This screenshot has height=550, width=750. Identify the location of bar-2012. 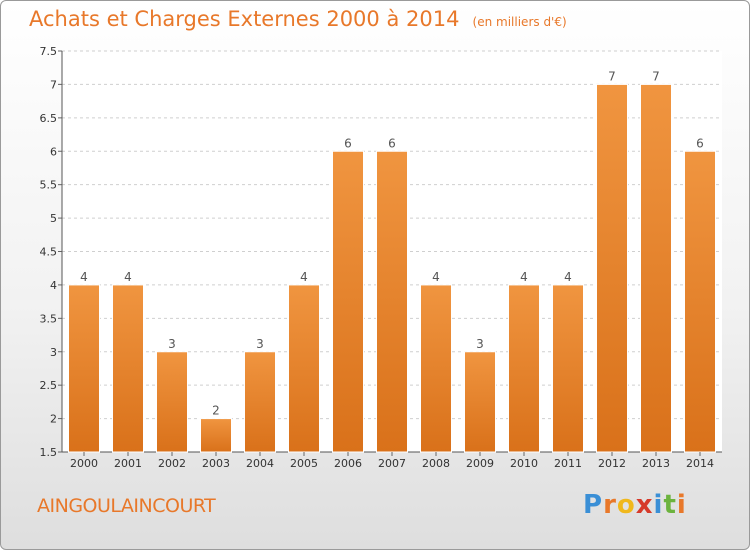
(612, 268).